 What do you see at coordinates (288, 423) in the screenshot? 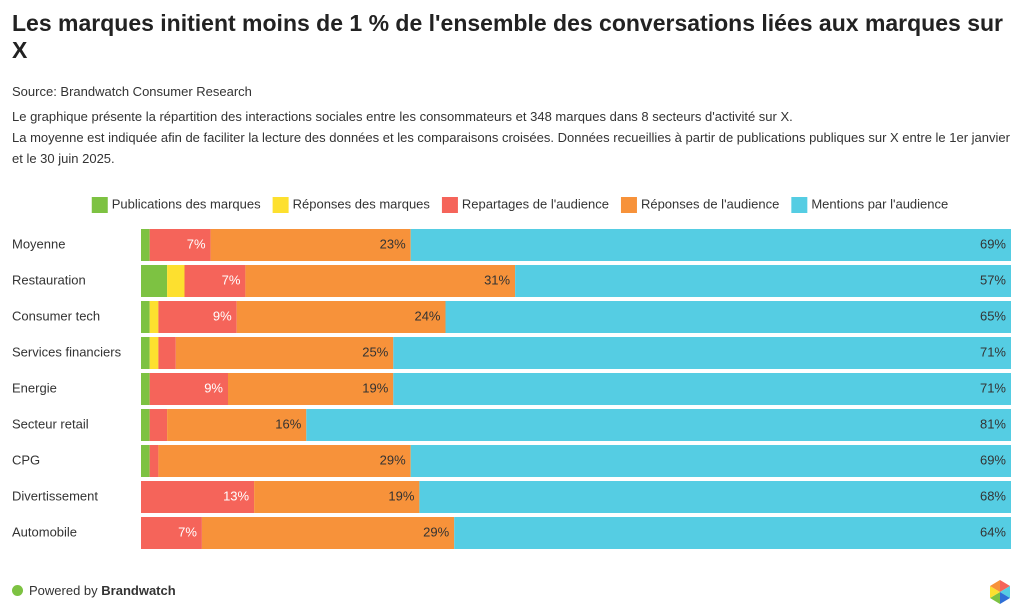
I see `value-label: 16%` at bounding box center [288, 423].